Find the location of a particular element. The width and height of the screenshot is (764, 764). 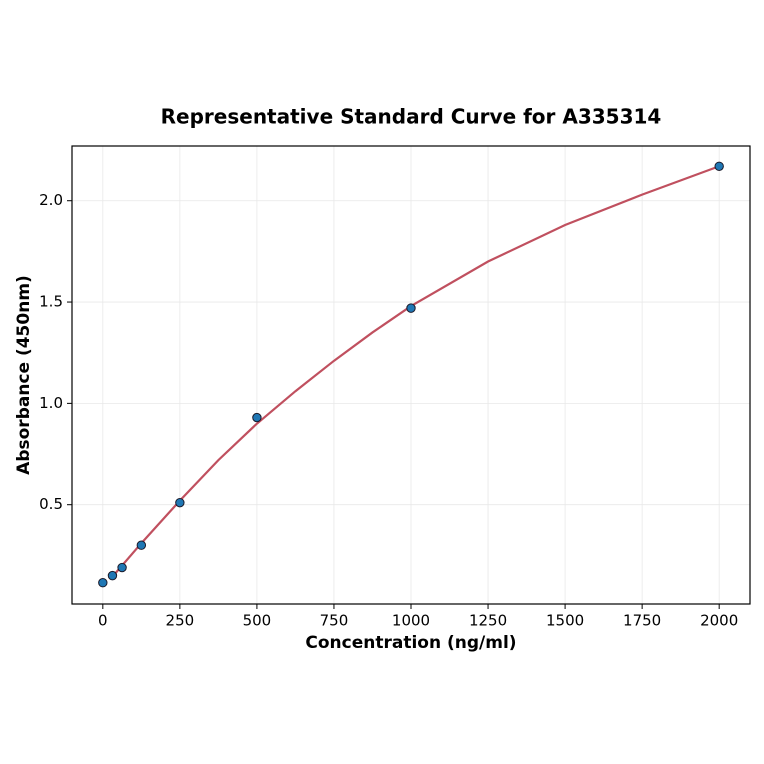

y-tick-label: 0.5 is located at coordinates (51, 504).